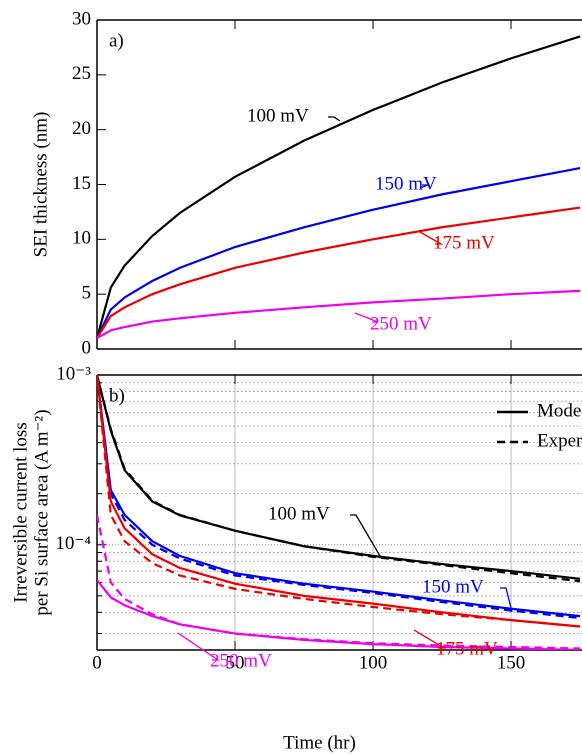  I want to click on y-tick-label: 10⁻⁴, so click(73, 543).